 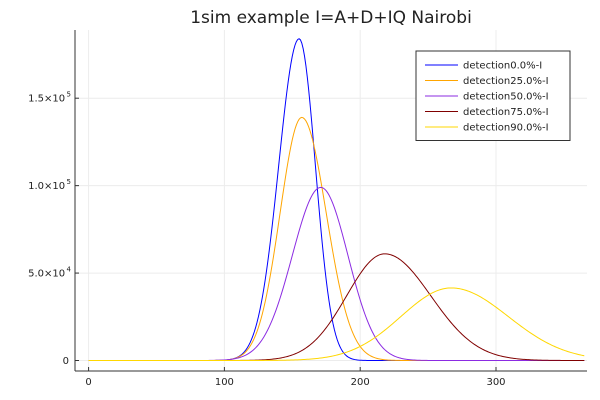 What do you see at coordinates (46, 99) in the screenshot?
I see `y-tick-mantissa: 1.5×10` at bounding box center [46, 99].